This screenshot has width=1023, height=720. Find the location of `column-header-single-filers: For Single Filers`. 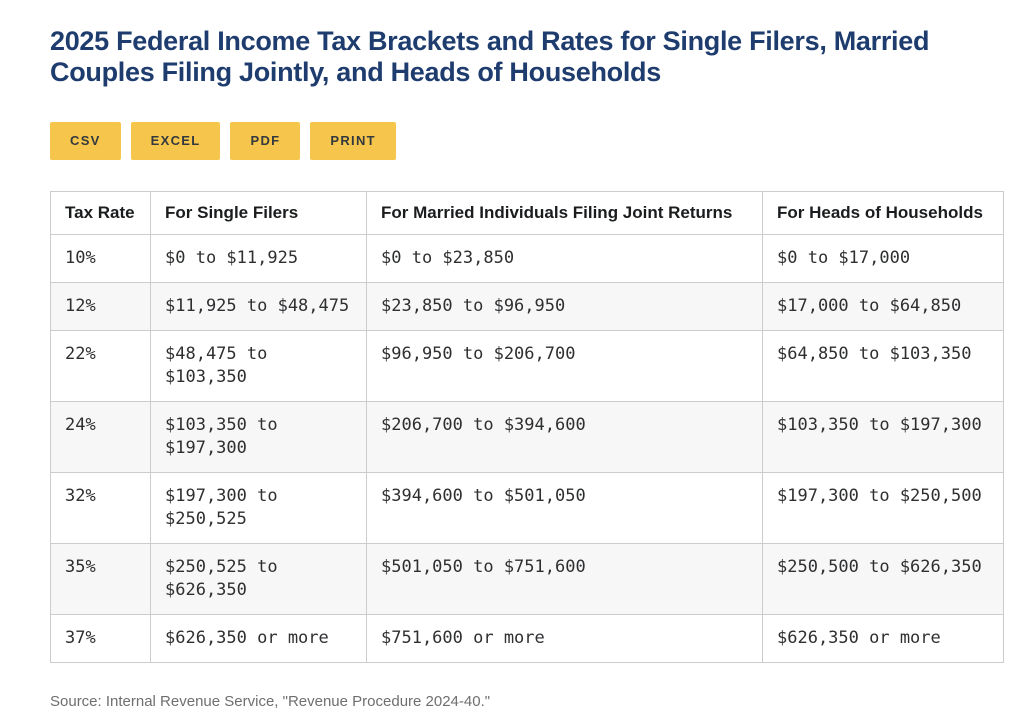

column-header-single-filers: For Single Filers is located at coordinates (258, 213).